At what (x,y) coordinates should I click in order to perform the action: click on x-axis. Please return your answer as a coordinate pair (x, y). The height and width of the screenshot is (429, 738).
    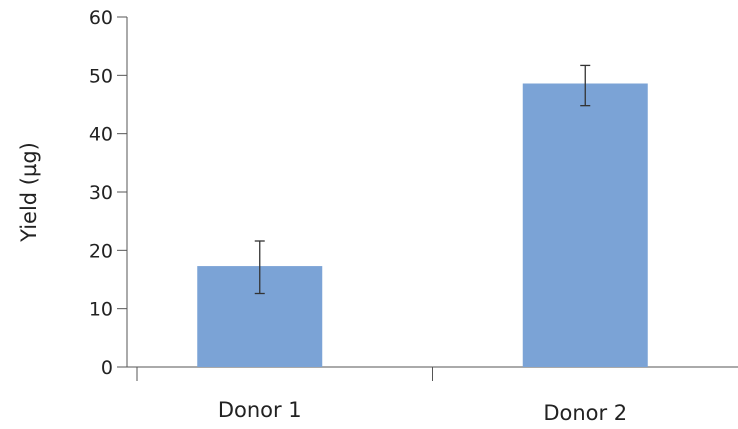
    Looking at the image, I should click on (432, 373).